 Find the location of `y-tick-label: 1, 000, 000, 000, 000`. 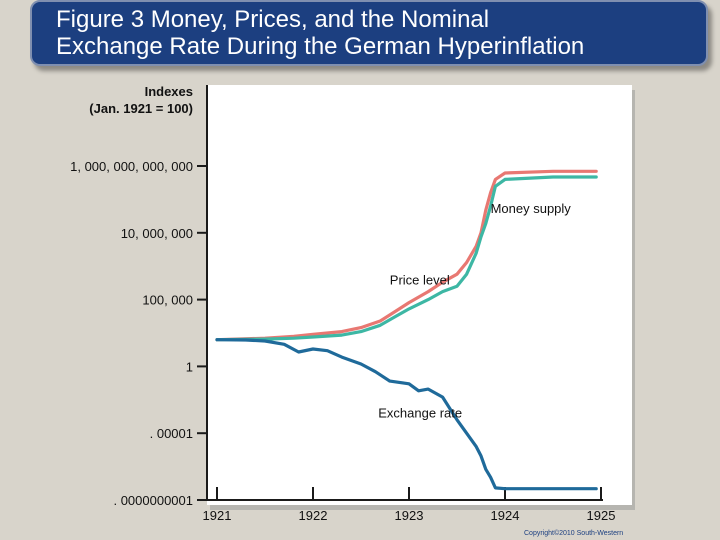

y-tick-label: 1, 000, 000, 000, 000 is located at coordinates (131, 166).